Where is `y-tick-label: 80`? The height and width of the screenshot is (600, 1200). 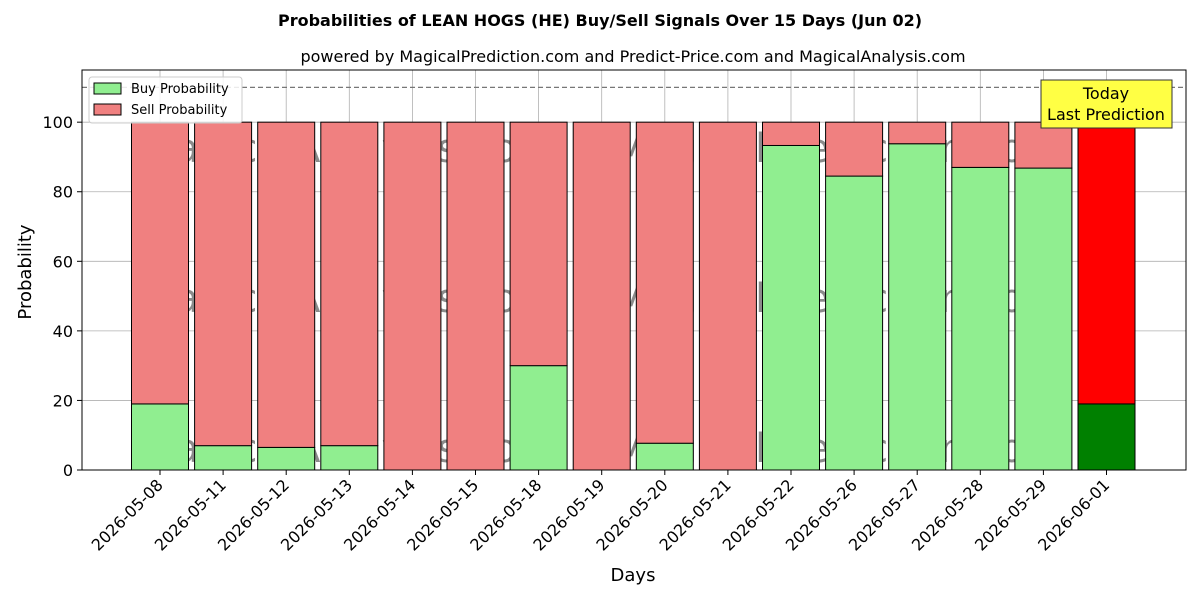 y-tick-label: 80 is located at coordinates (63, 192).